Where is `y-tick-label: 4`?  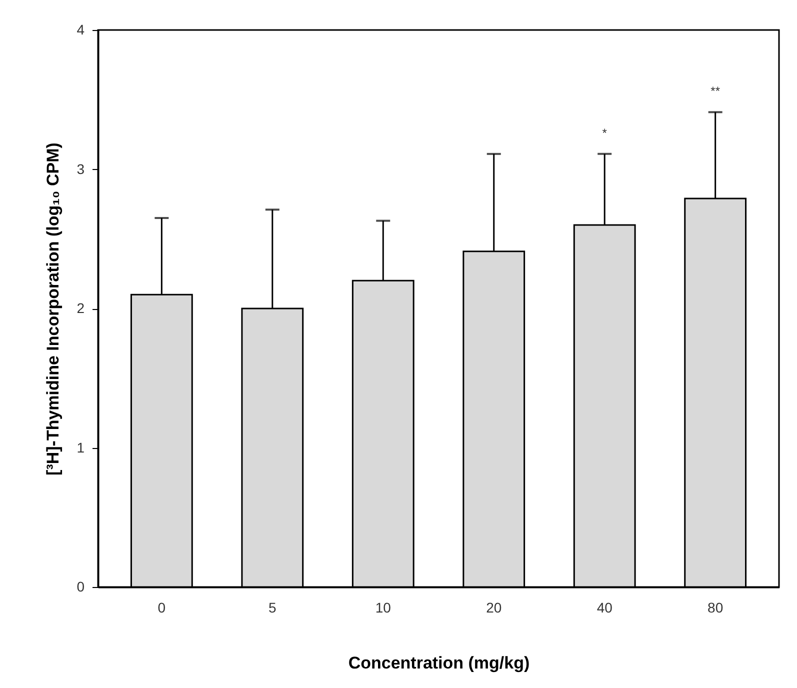
y-tick-label: 4 is located at coordinates (80, 30).